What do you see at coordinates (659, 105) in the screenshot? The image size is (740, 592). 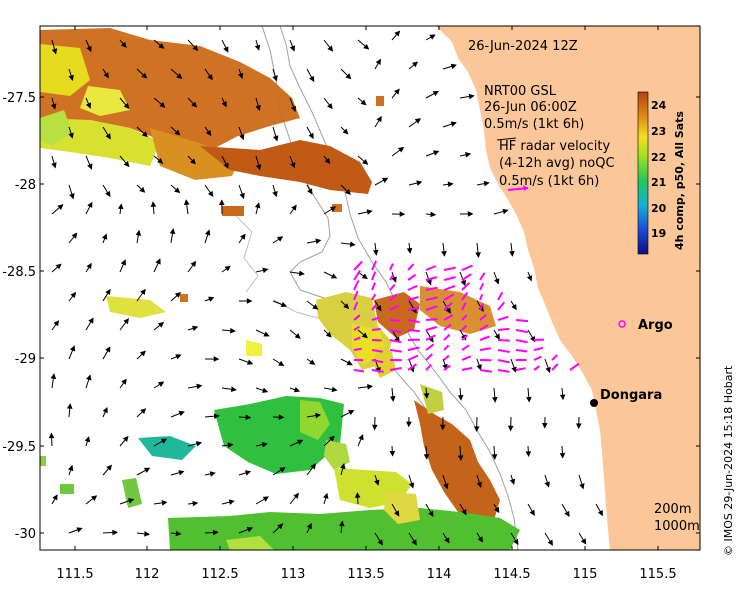 I see `colorbar-tick: 24` at bounding box center [659, 105].